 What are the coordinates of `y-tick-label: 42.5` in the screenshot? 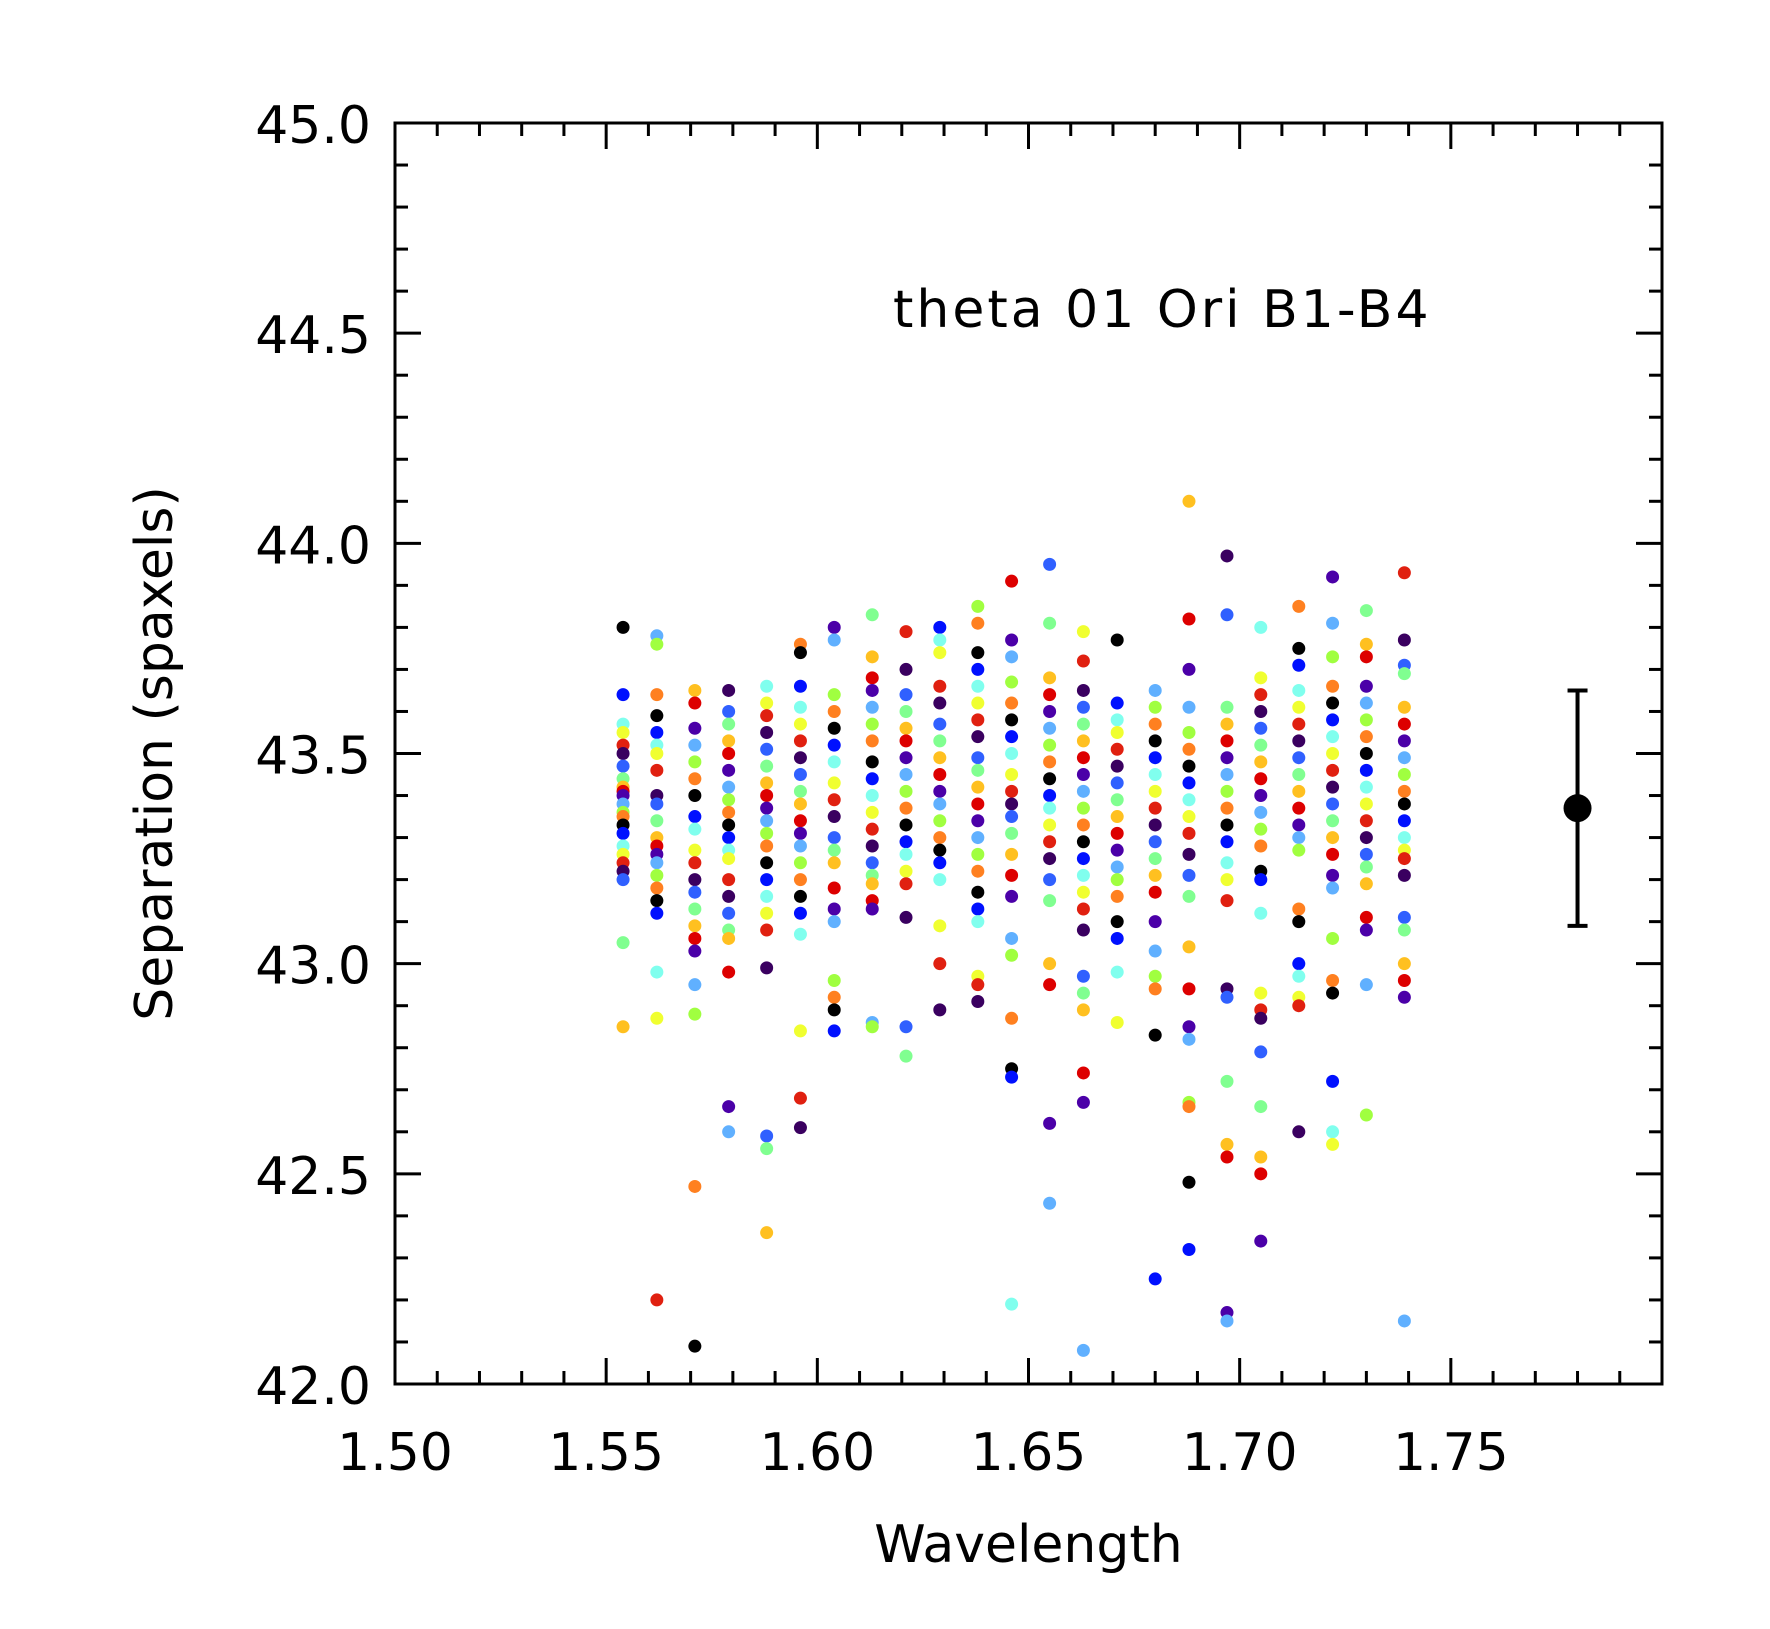 It's located at (313, 1177).